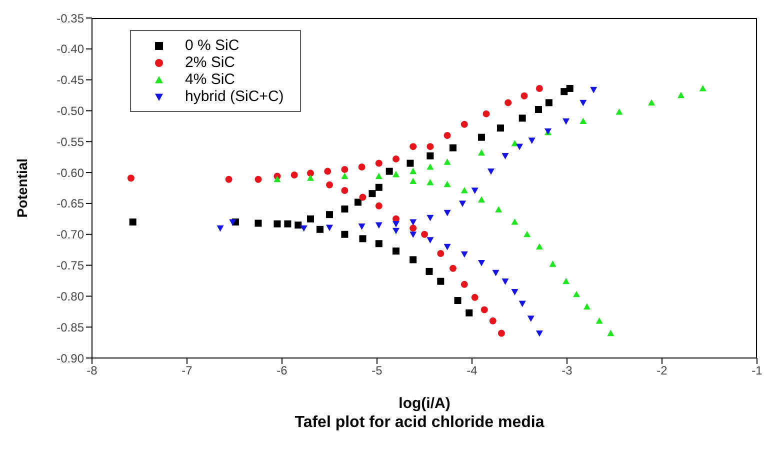  Describe the element at coordinates (70, 141) in the screenshot. I see `y-tick-label: -0.55` at that location.